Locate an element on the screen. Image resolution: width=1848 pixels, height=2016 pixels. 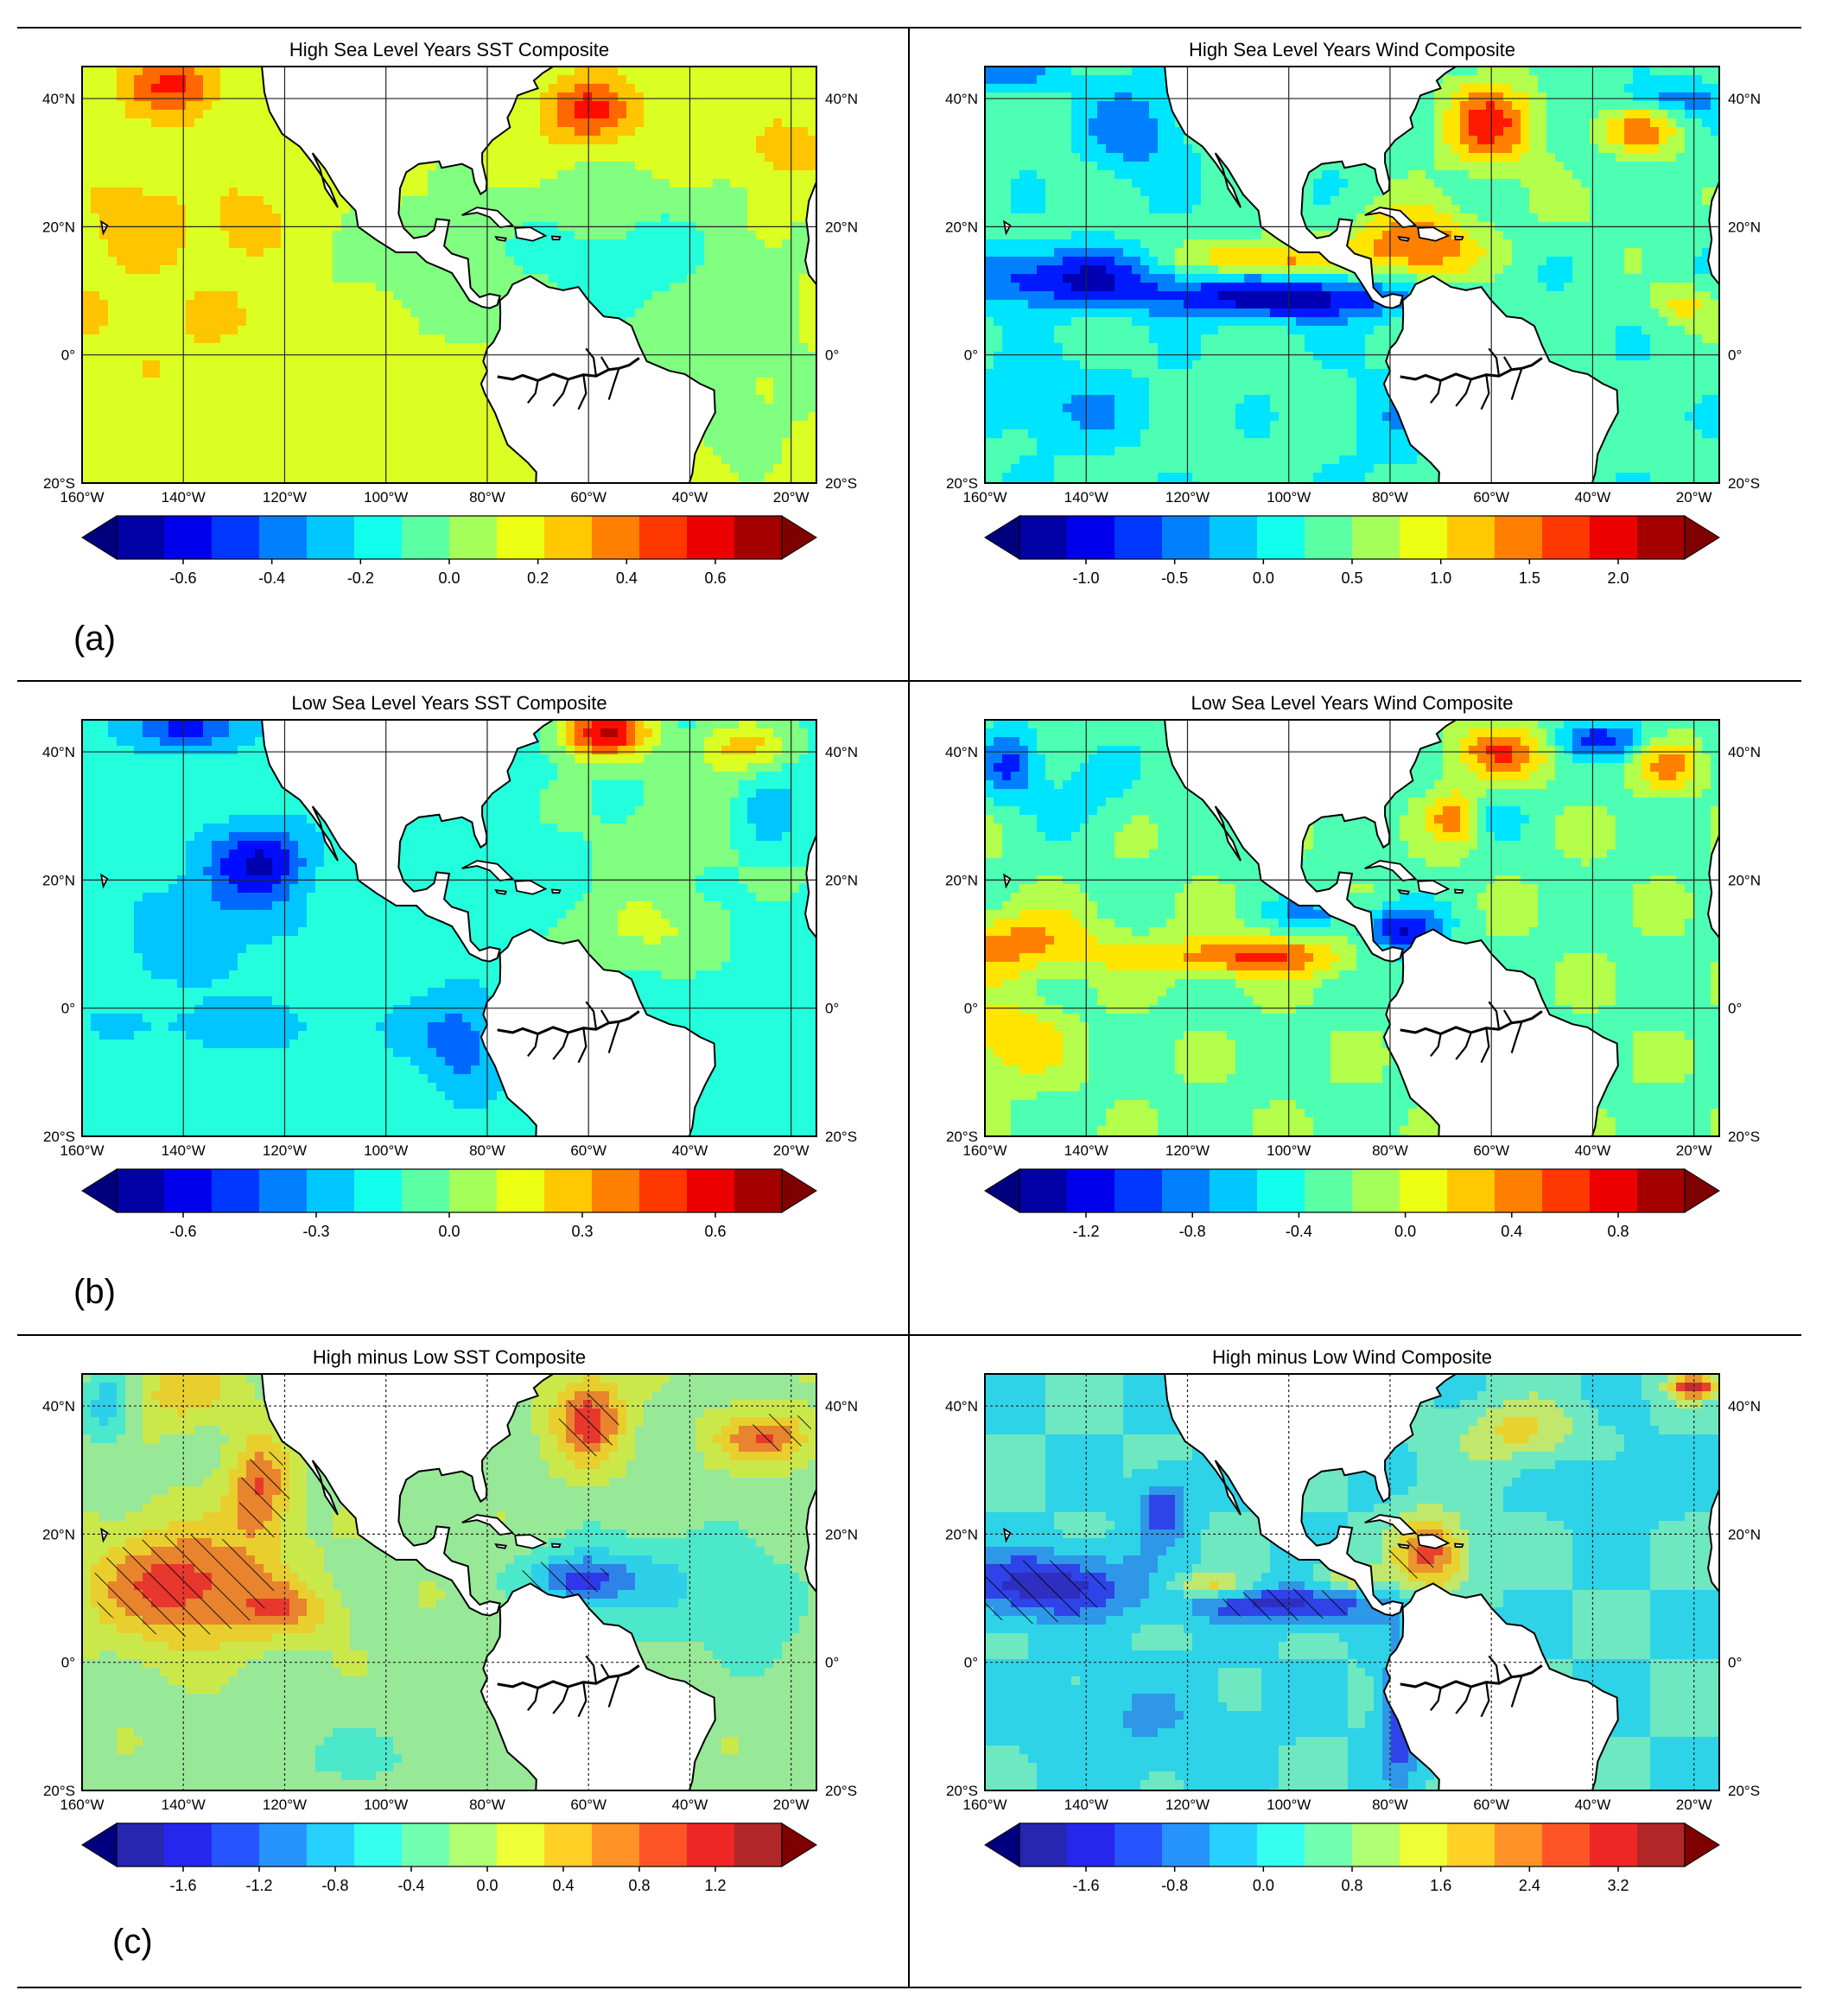
colorbar-tick-label: -1.0 is located at coordinates (1085, 578).